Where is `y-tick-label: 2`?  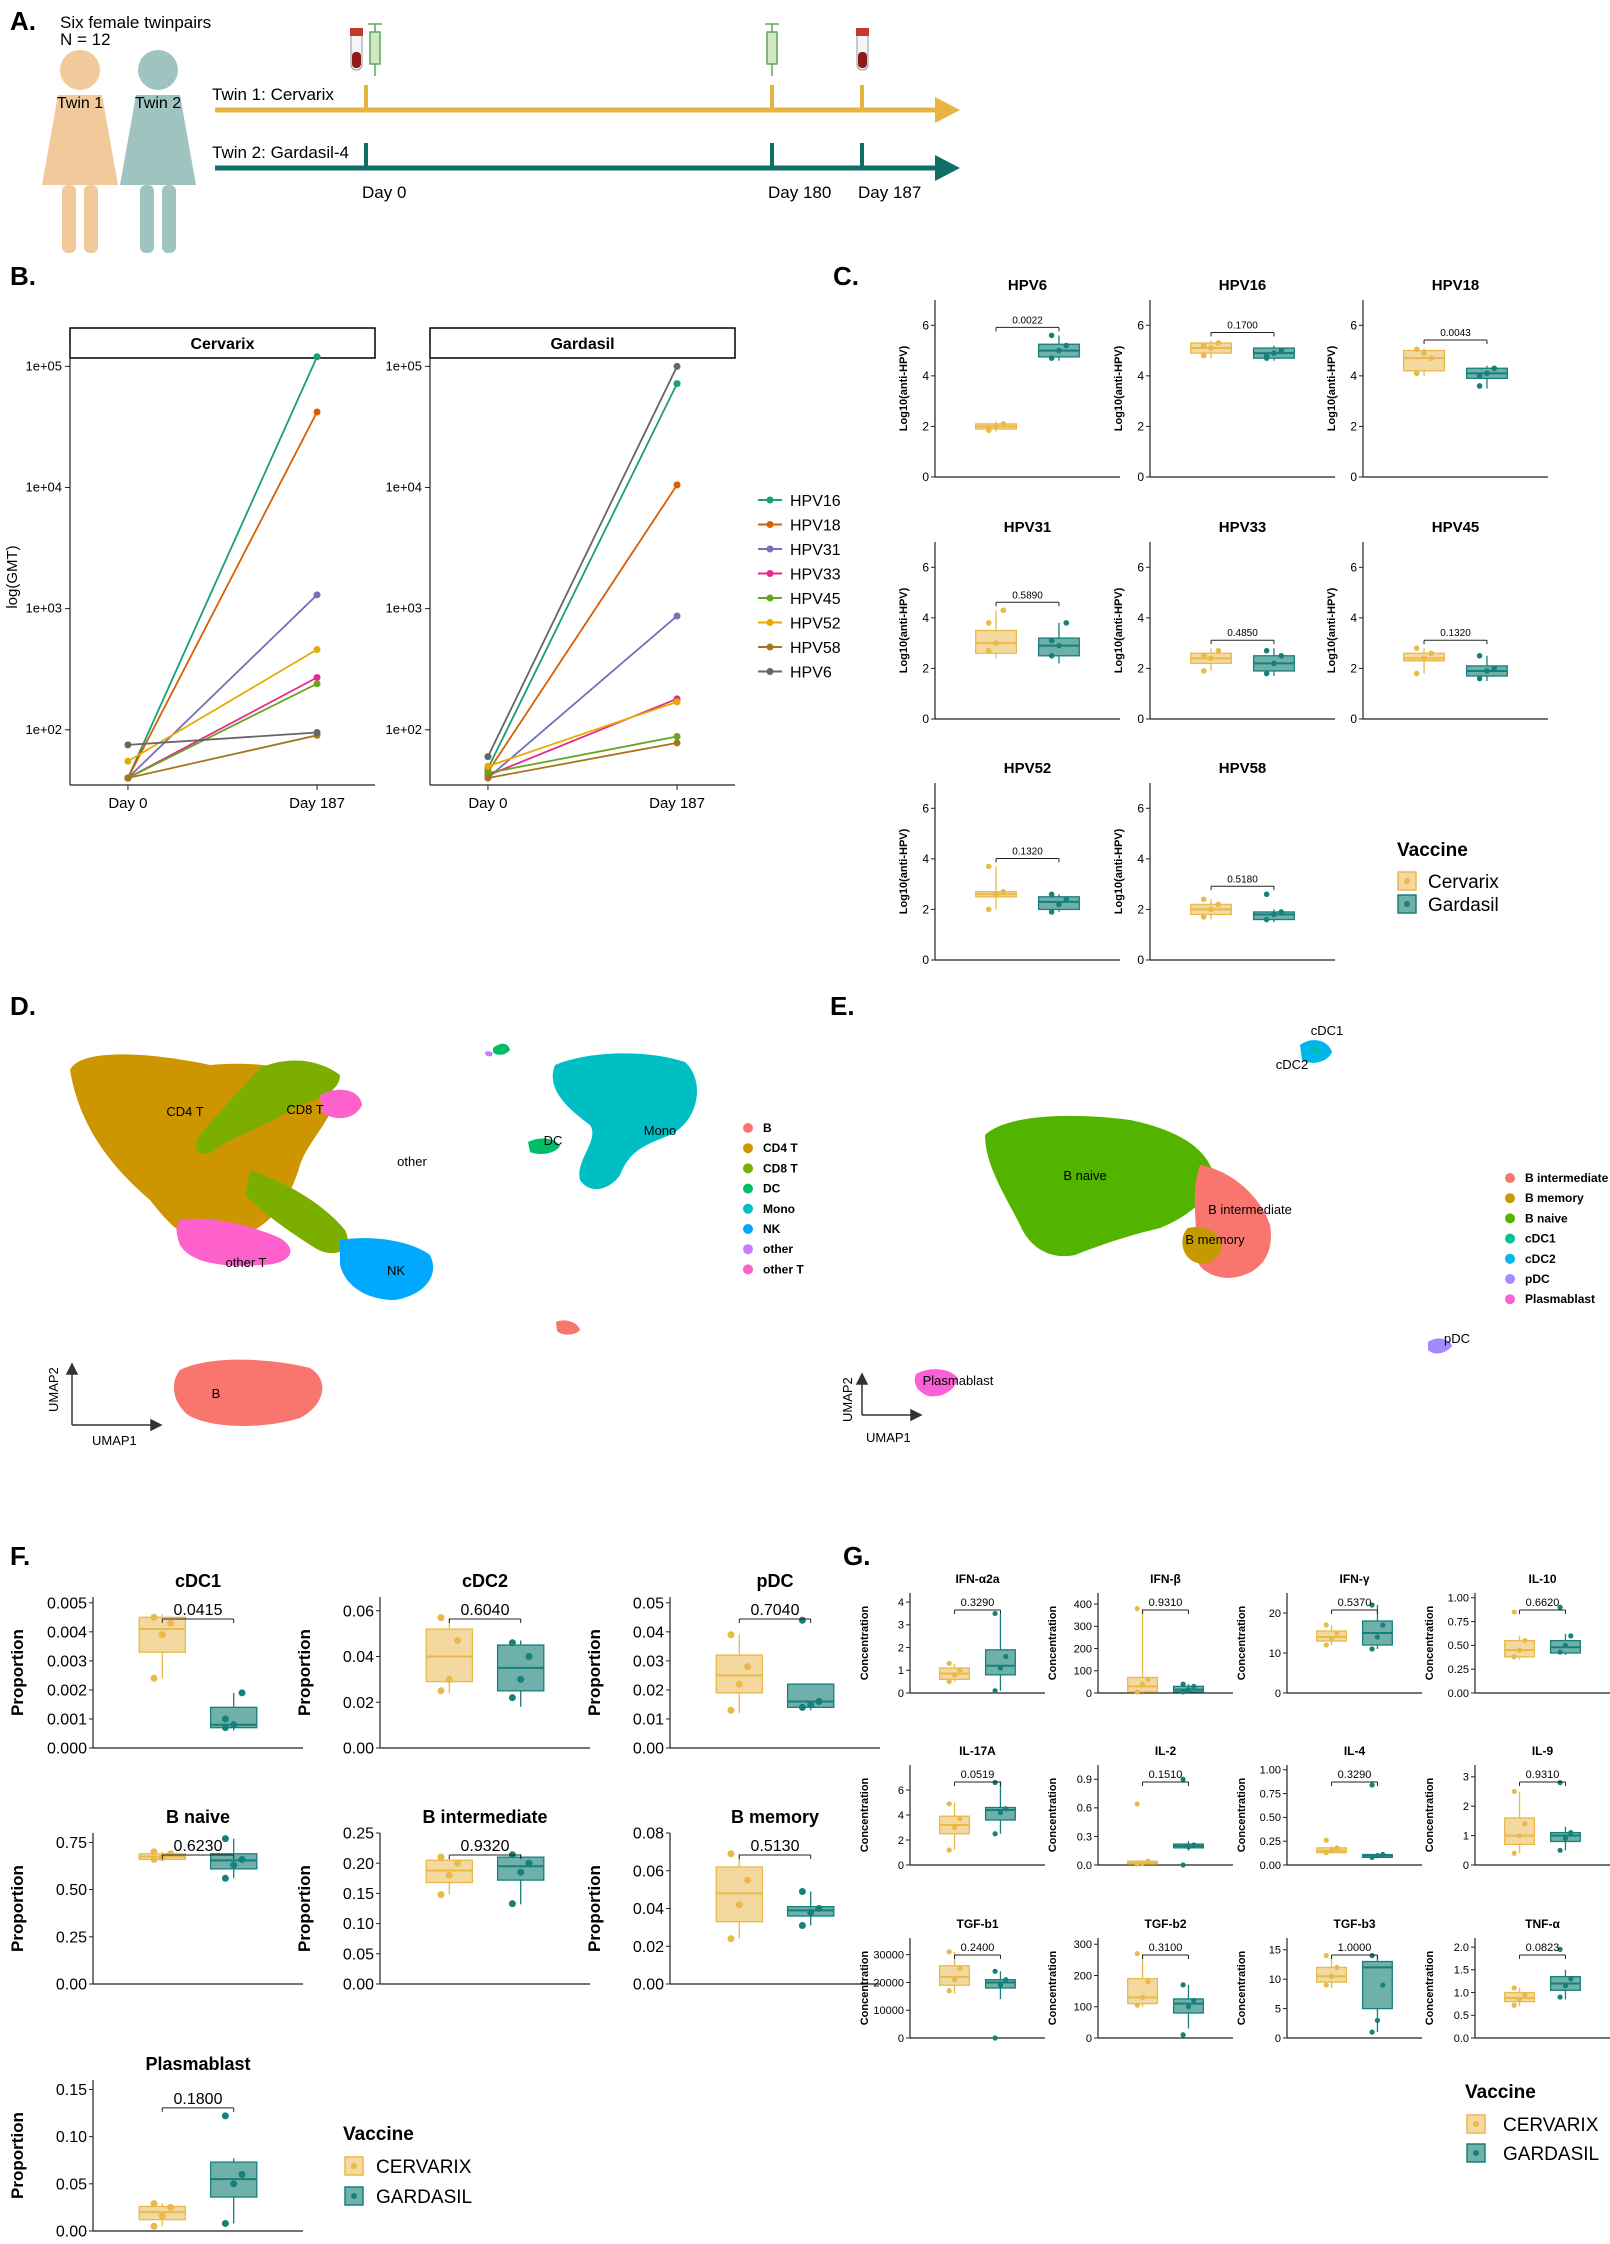
y-tick-label: 2 is located at coordinates (1466, 1807).